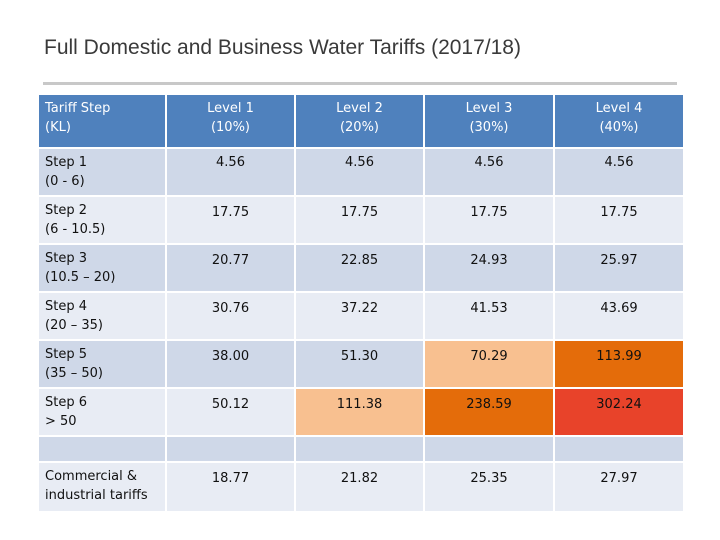  Describe the element at coordinates (359, 108) in the screenshot. I see `header-level-2-line1: Level 2` at that location.